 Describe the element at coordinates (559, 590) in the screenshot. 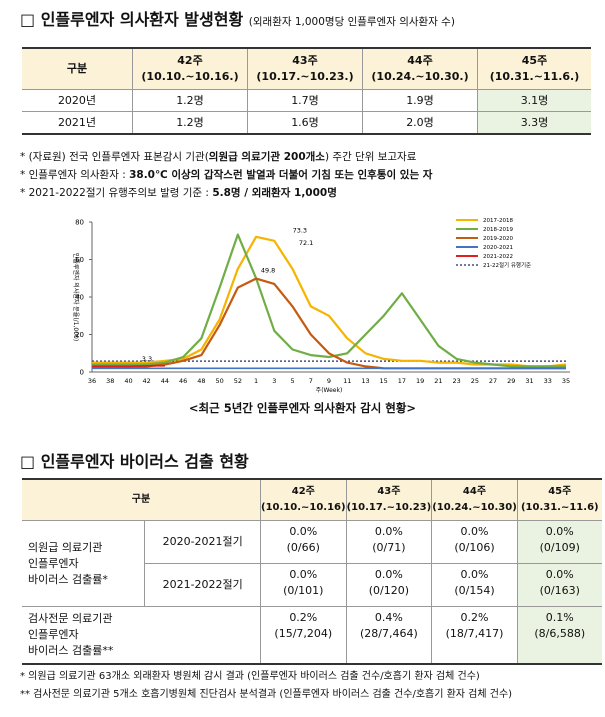

I see `cell-line: (0/163)` at that location.